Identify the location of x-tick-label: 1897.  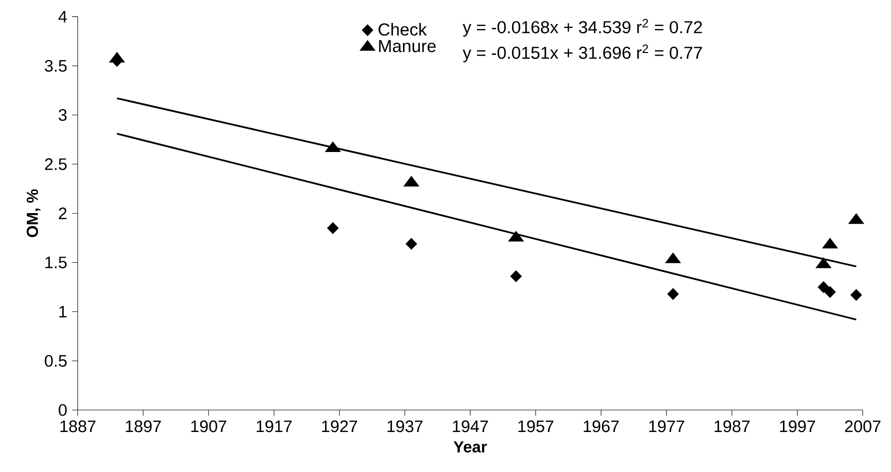
(143, 426).